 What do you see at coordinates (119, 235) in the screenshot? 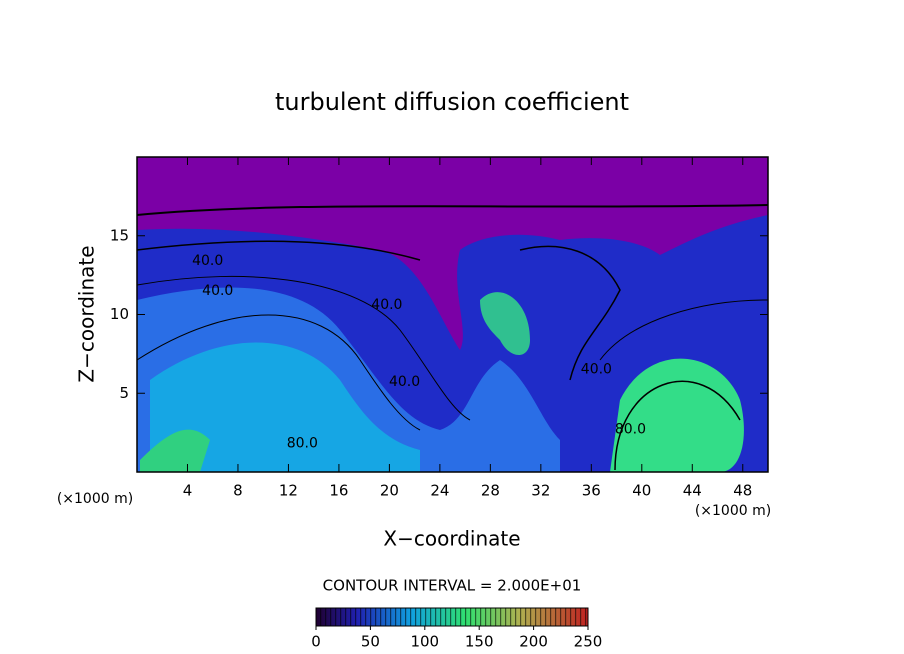
I see `y-tick-label: 15` at bounding box center [119, 235].